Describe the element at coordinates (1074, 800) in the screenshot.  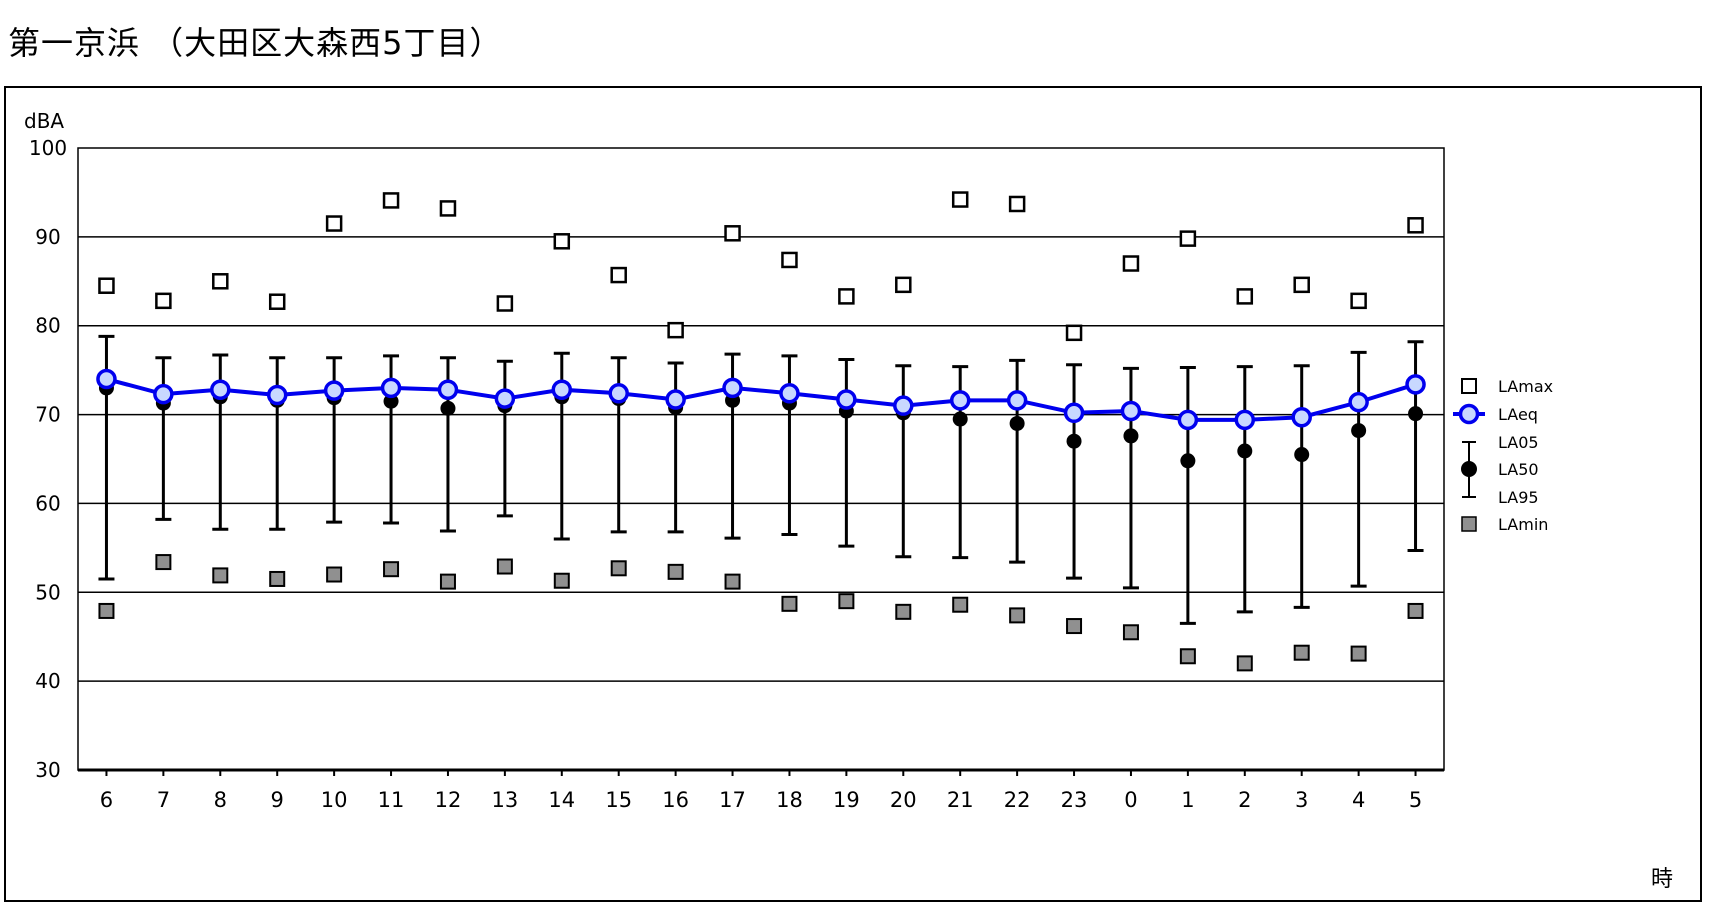
I see `x-tick-label: 23` at that location.